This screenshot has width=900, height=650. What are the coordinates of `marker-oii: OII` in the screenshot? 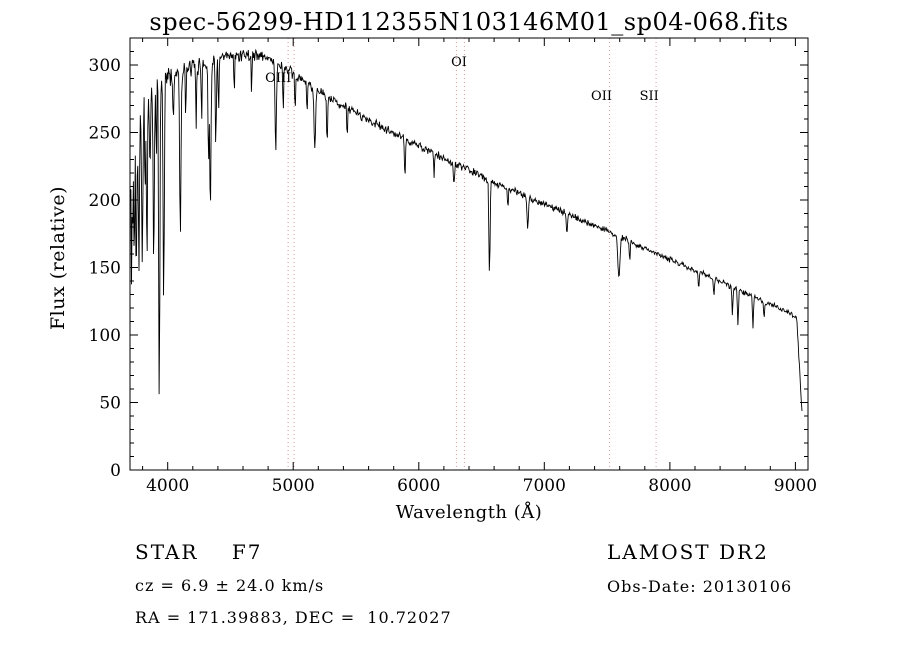 It's located at (601, 254).